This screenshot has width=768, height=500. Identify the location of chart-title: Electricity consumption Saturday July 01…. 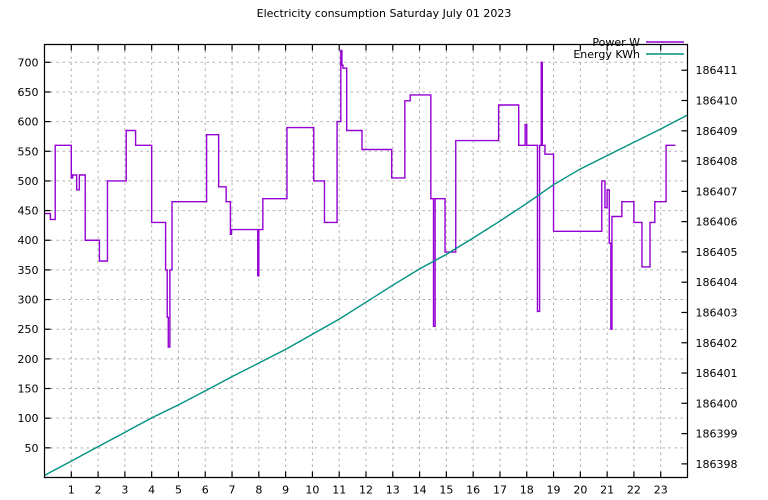
(384, 13).